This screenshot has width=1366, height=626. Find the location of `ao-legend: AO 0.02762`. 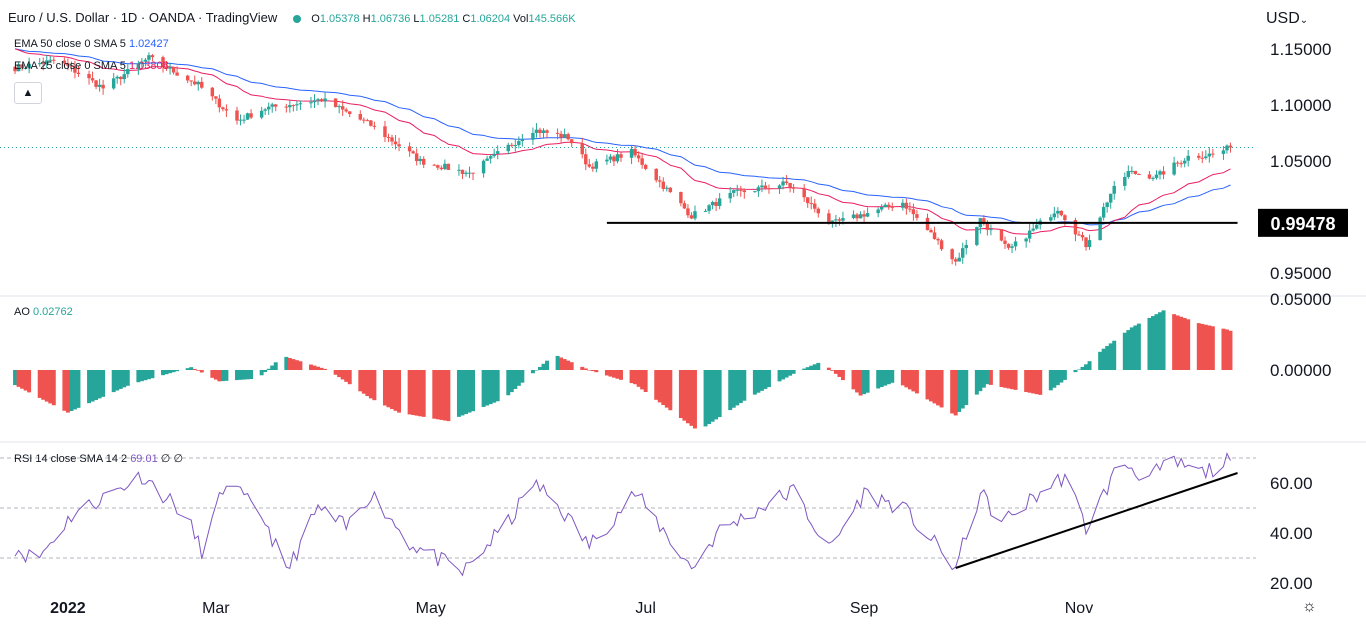

ao-legend: AO 0.02762 is located at coordinates (43, 312).